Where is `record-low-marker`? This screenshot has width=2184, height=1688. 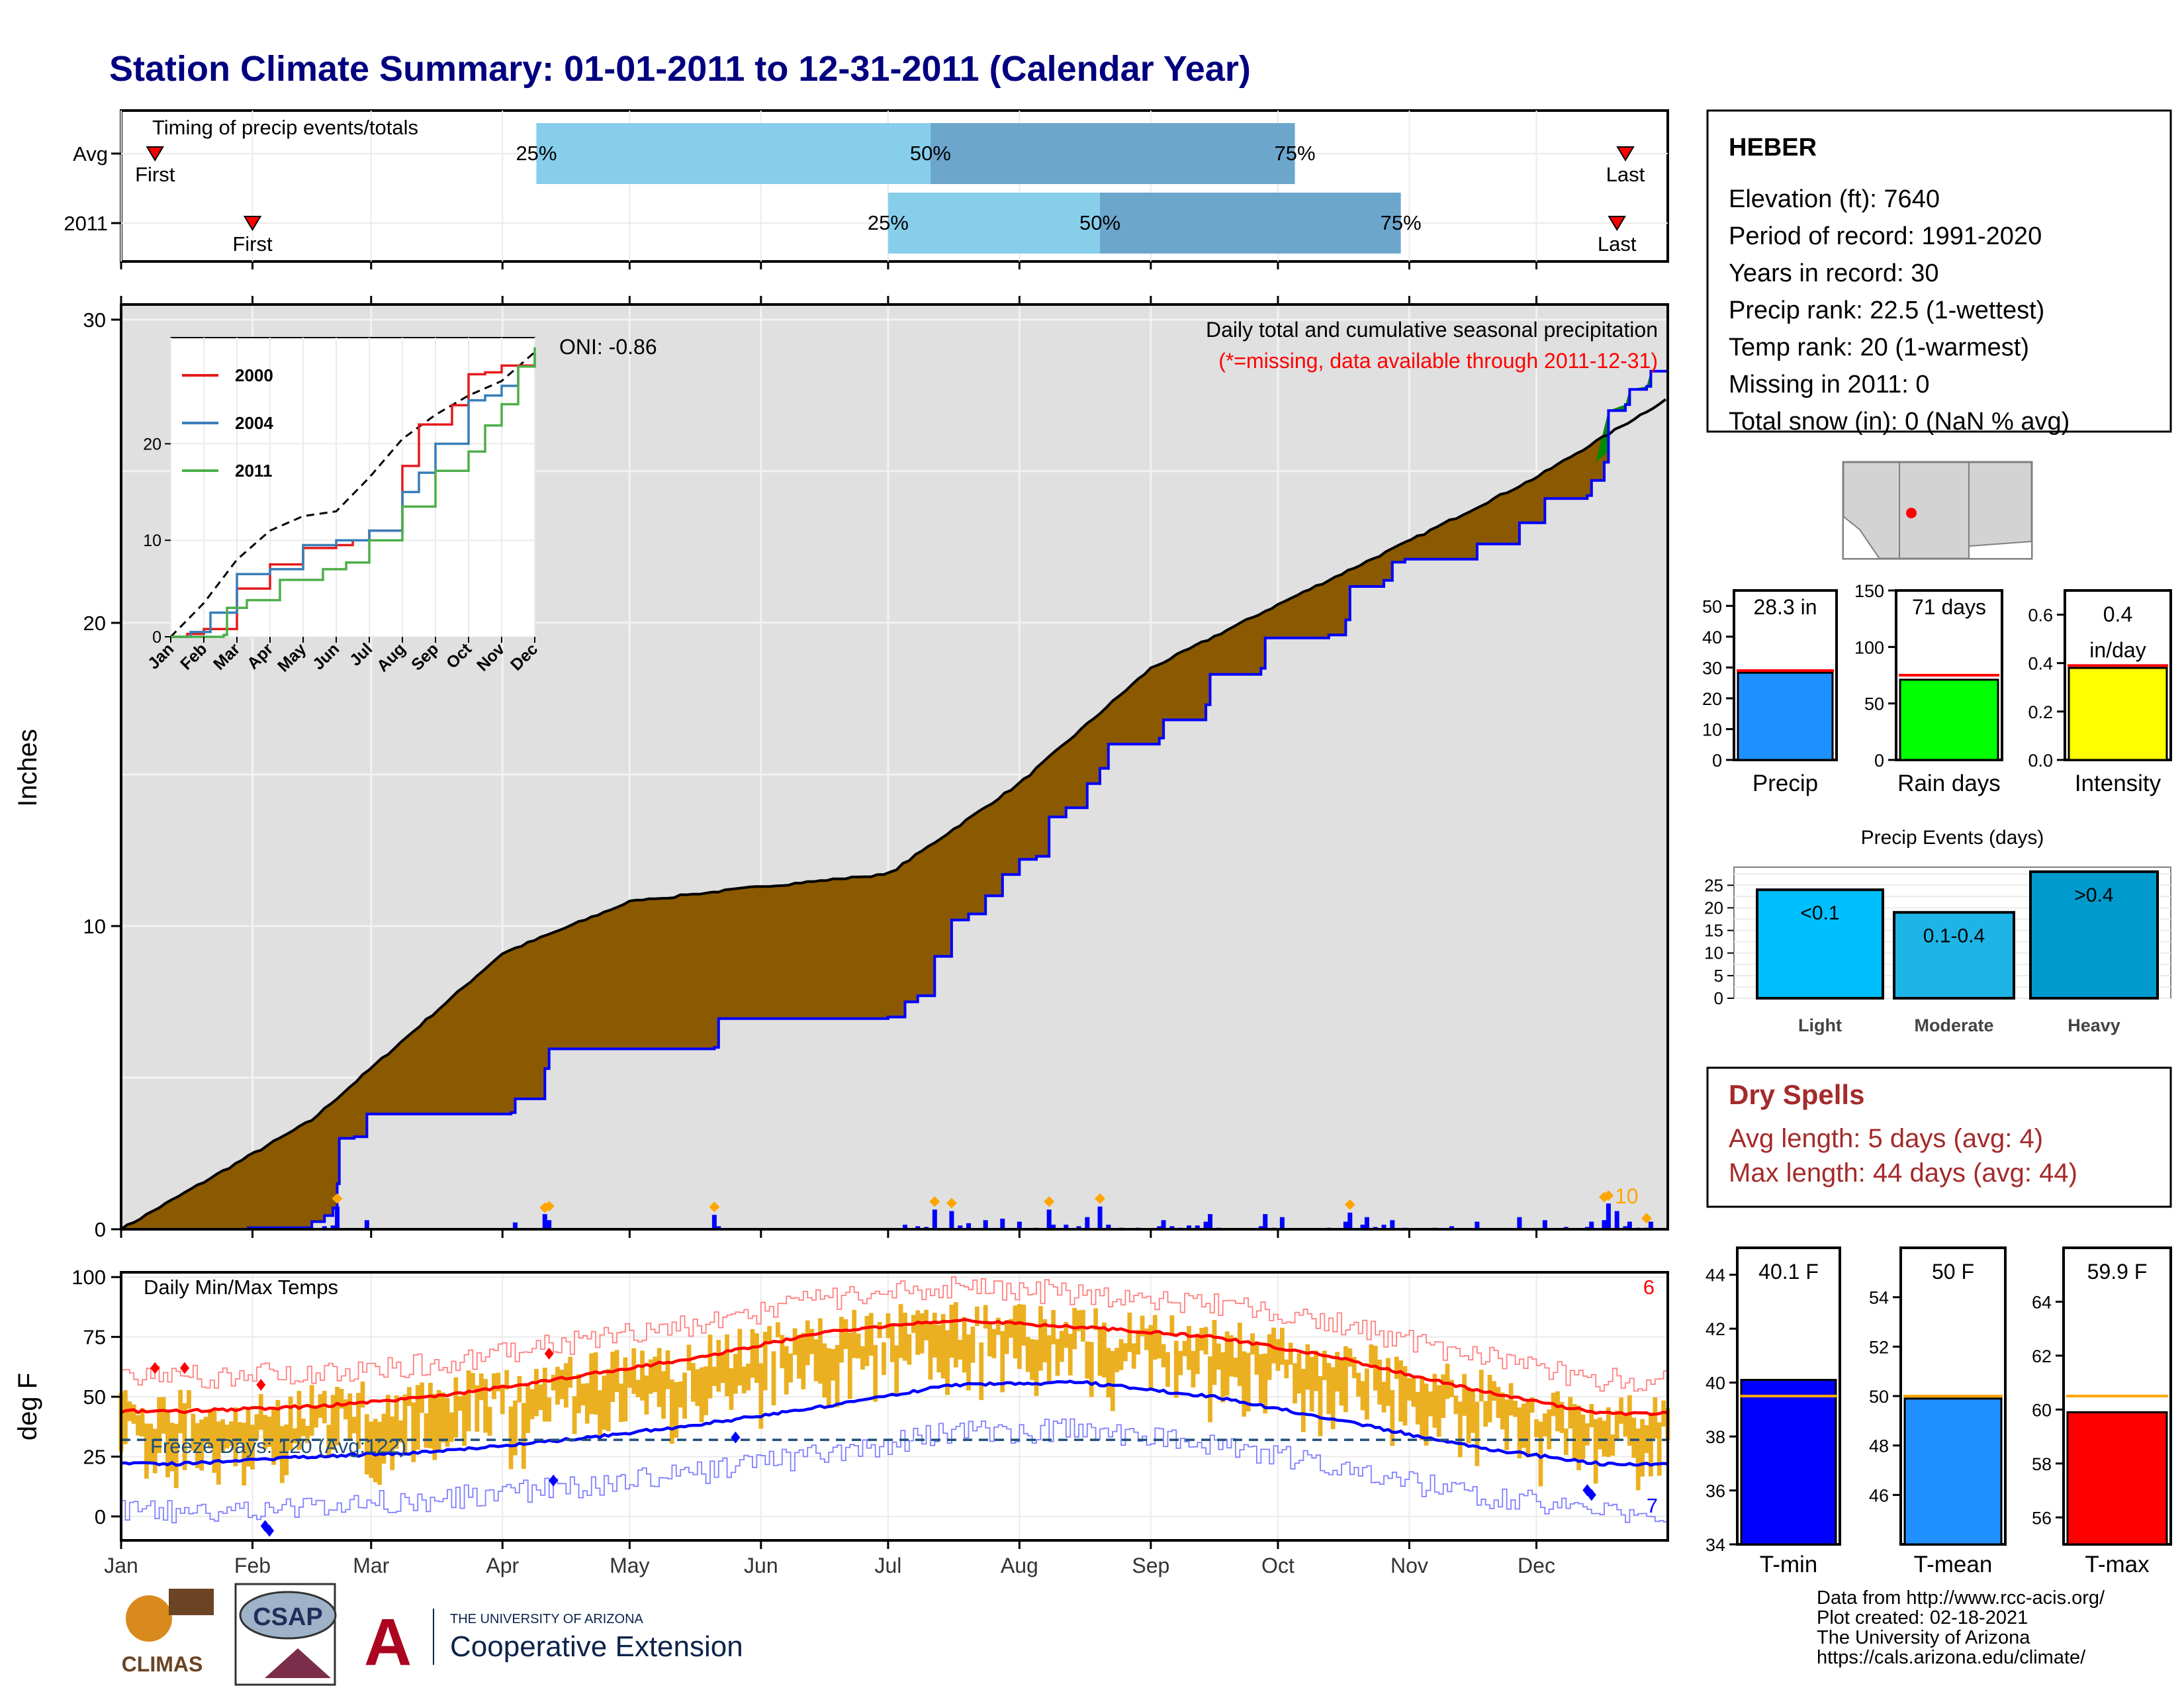 record-low-marker is located at coordinates (736, 1437).